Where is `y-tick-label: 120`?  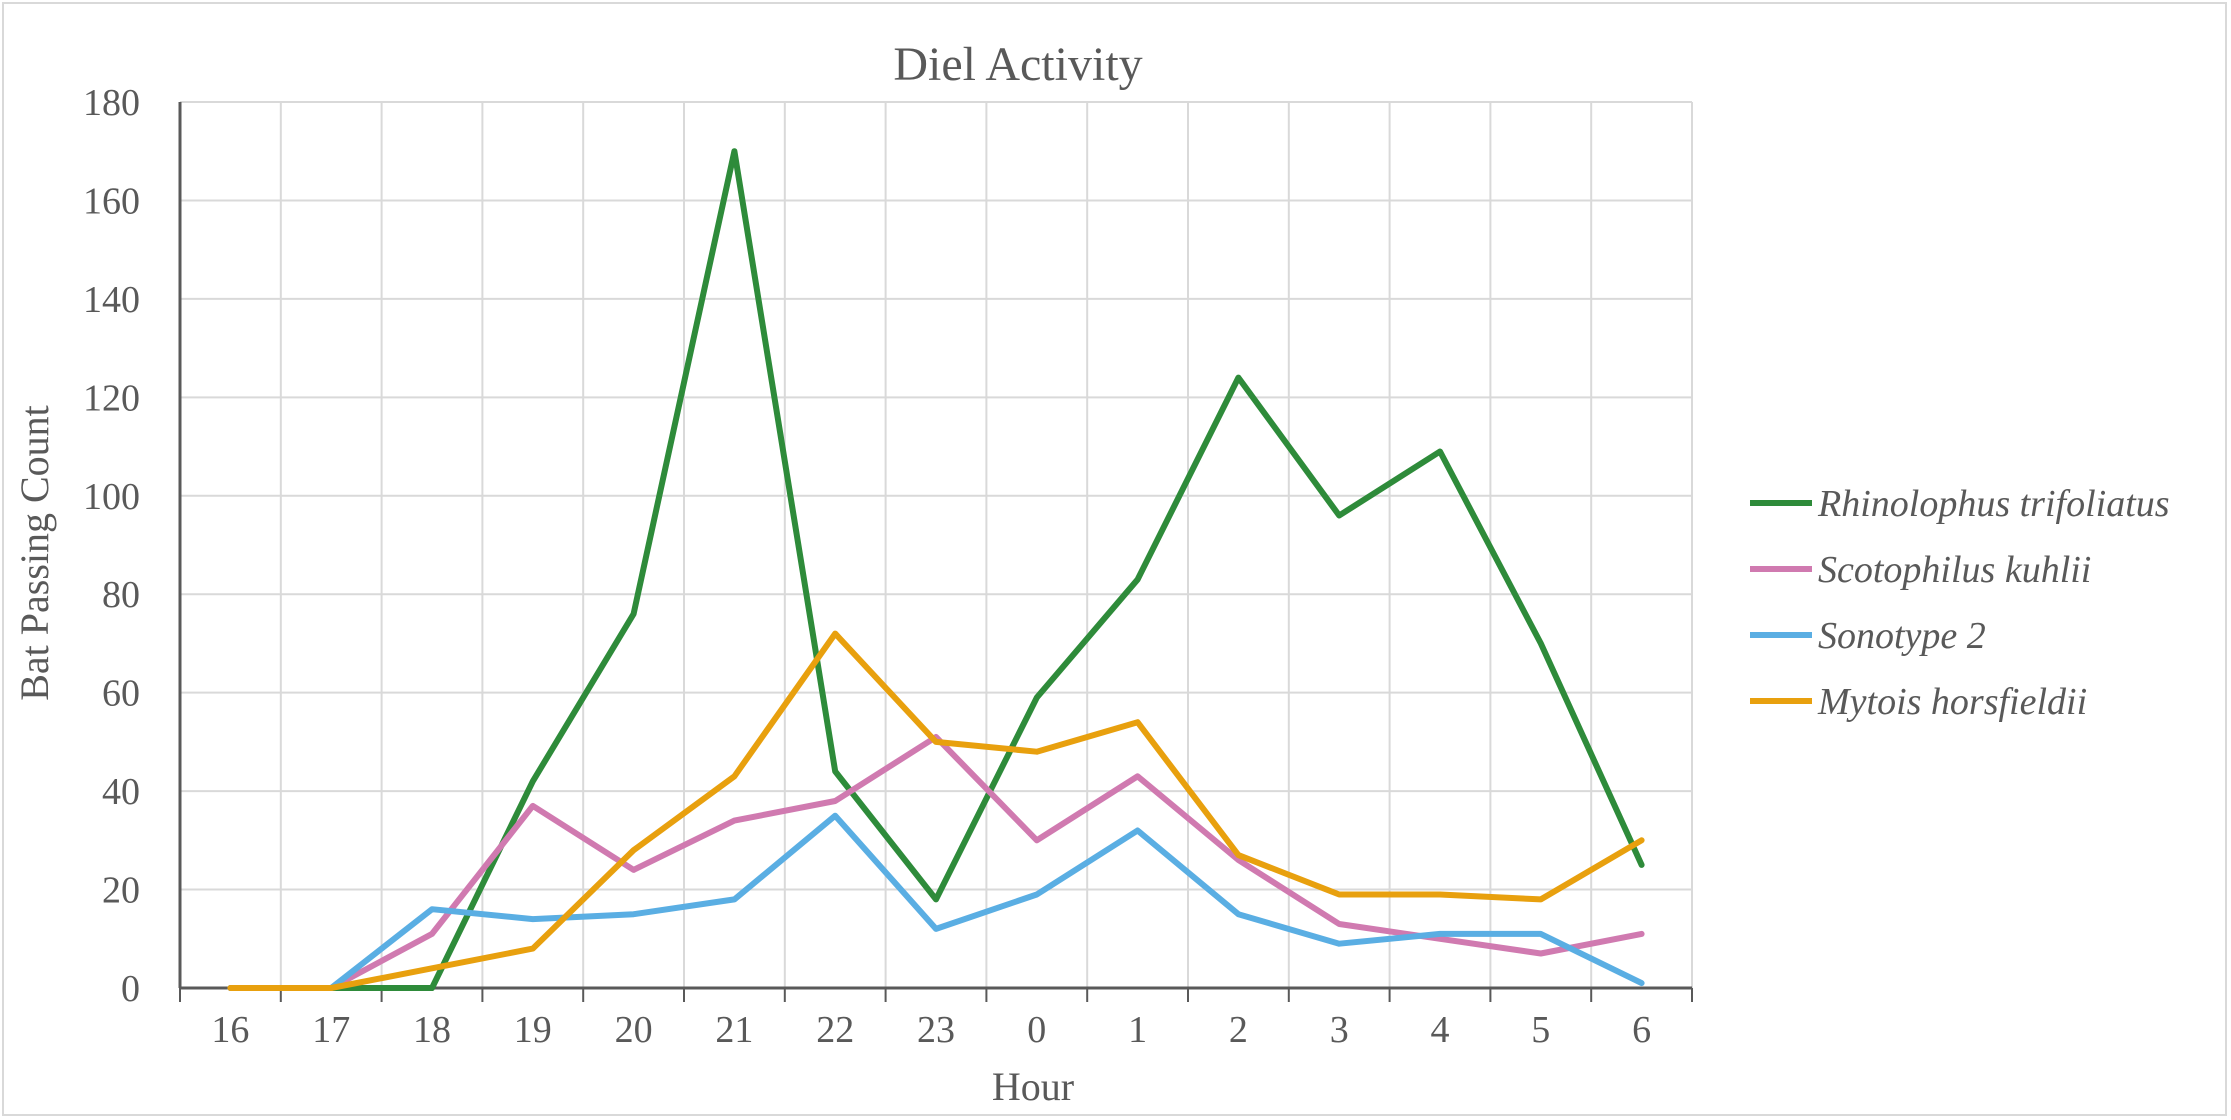 y-tick-label: 120 is located at coordinates (111, 398).